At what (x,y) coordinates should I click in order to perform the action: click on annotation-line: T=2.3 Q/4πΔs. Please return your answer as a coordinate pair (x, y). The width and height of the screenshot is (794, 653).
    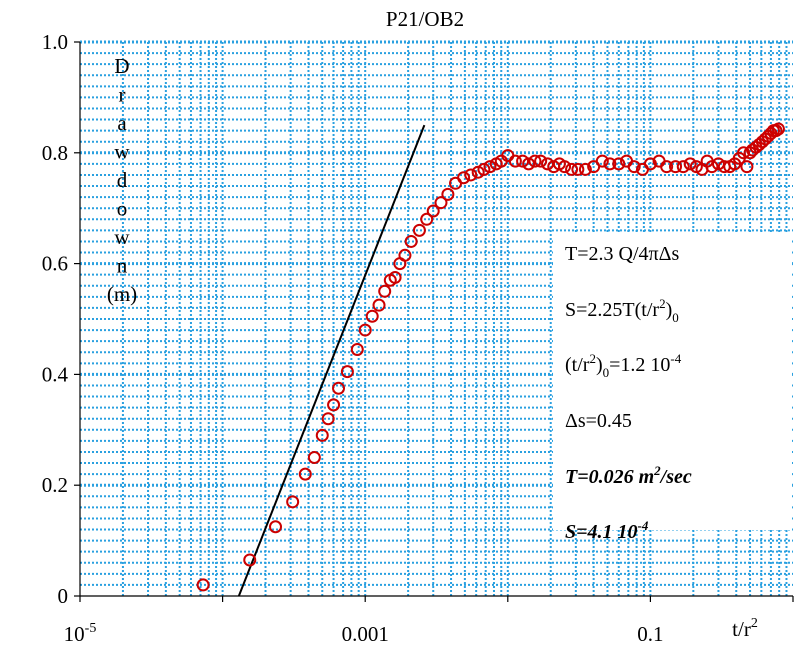
    Looking at the image, I should click on (622, 254).